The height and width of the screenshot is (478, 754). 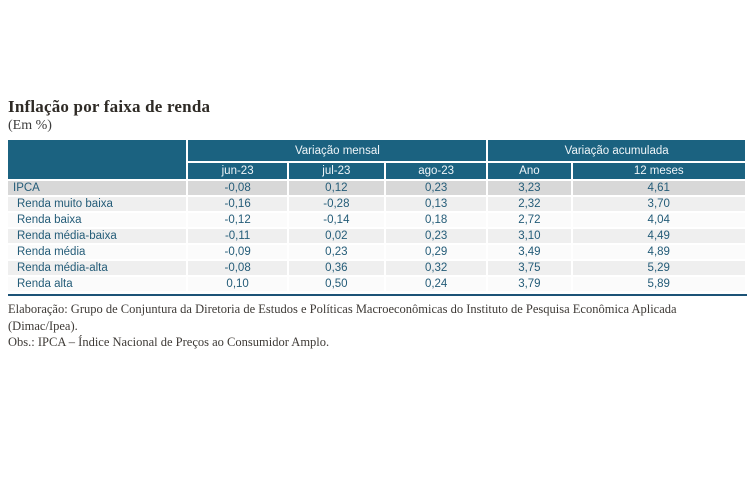 I want to click on table-row: Renda média-baixa -0,11 0,02 0,23 3,10 4,49, so click(x=376, y=236).